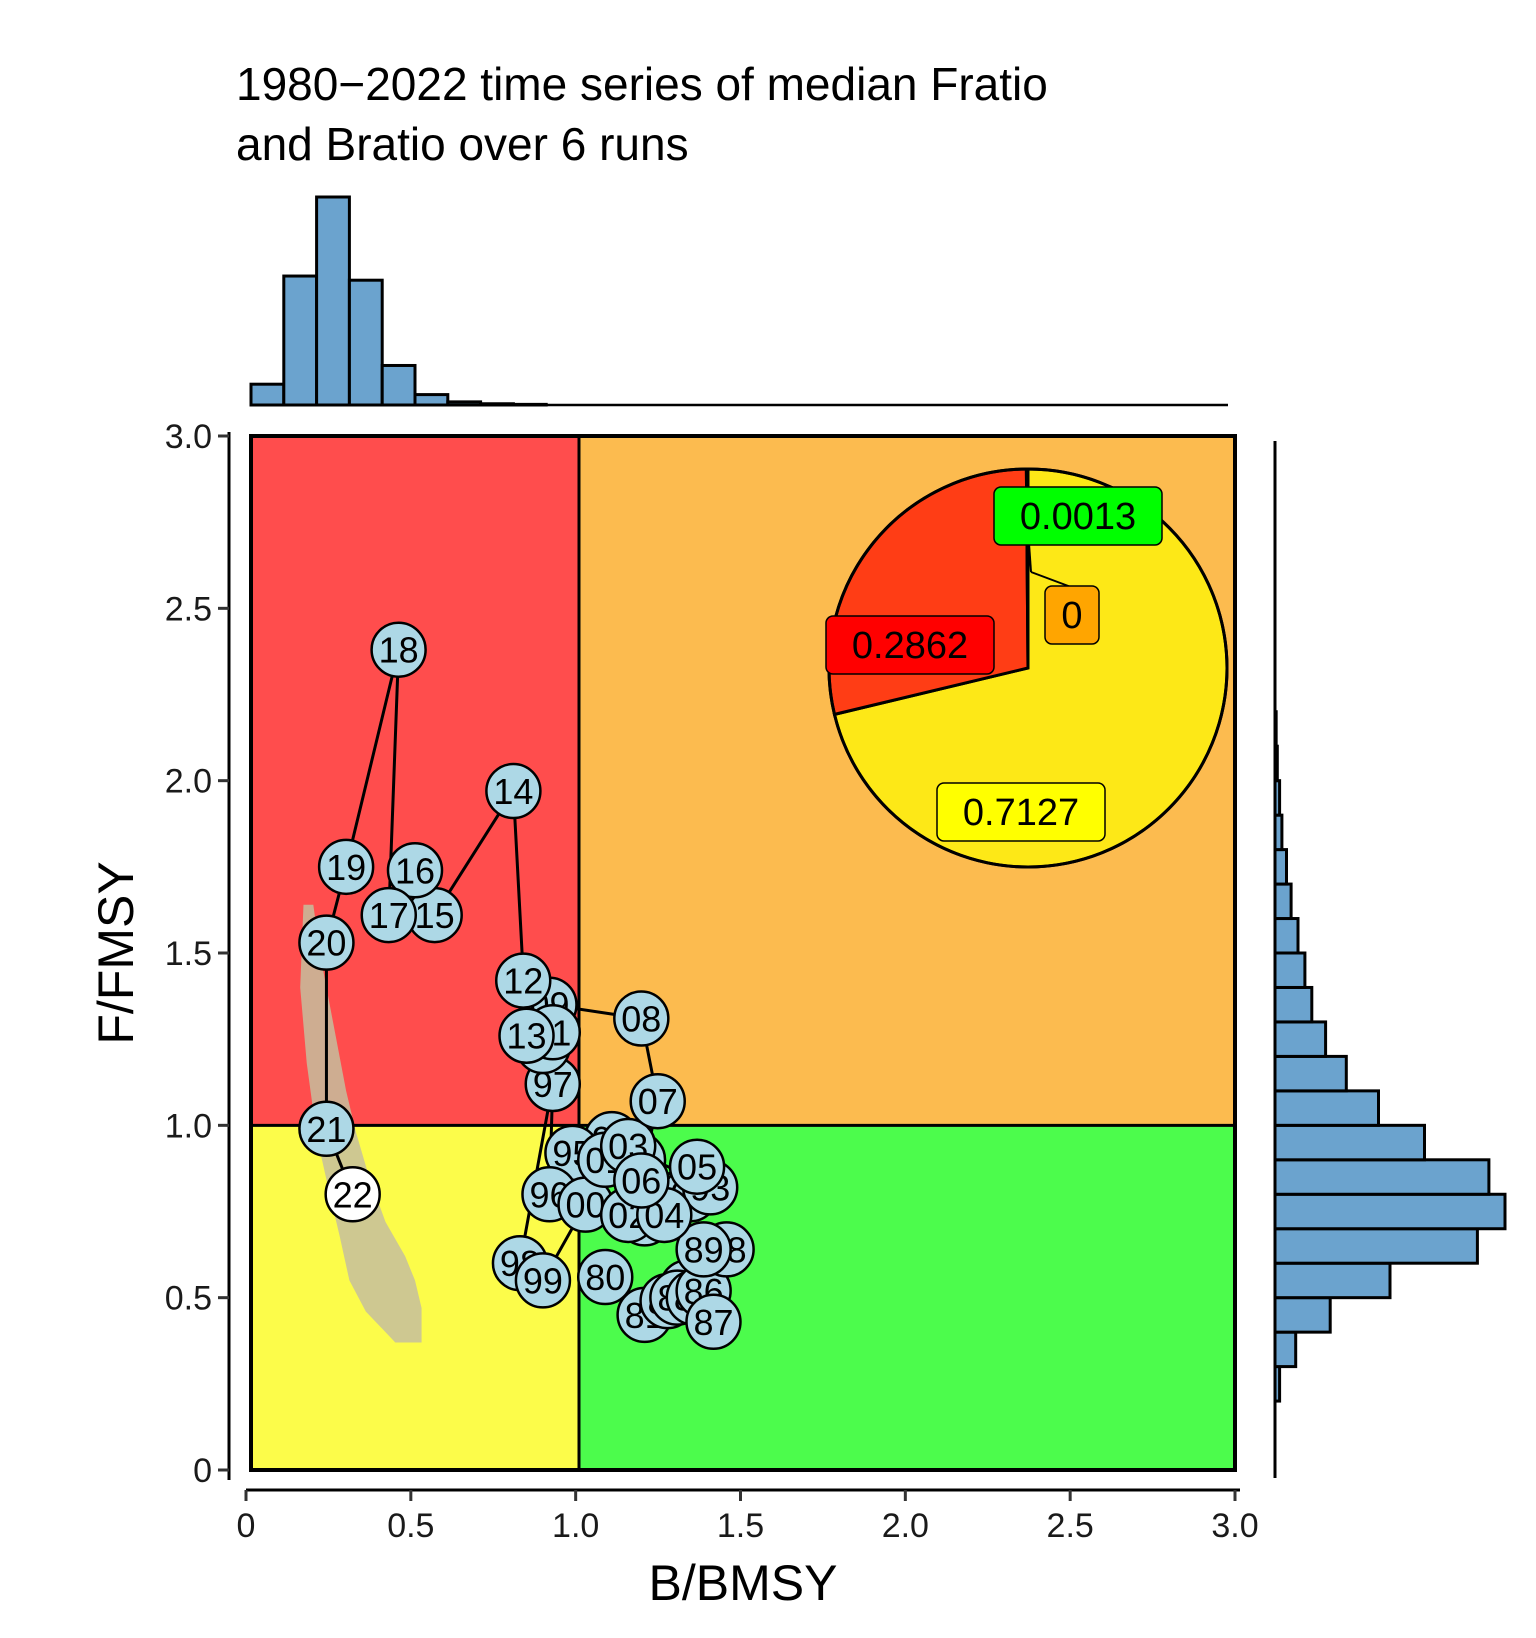 This screenshot has width=1536, height=1638. I want to click on year-point-14: 14, so click(513, 791).